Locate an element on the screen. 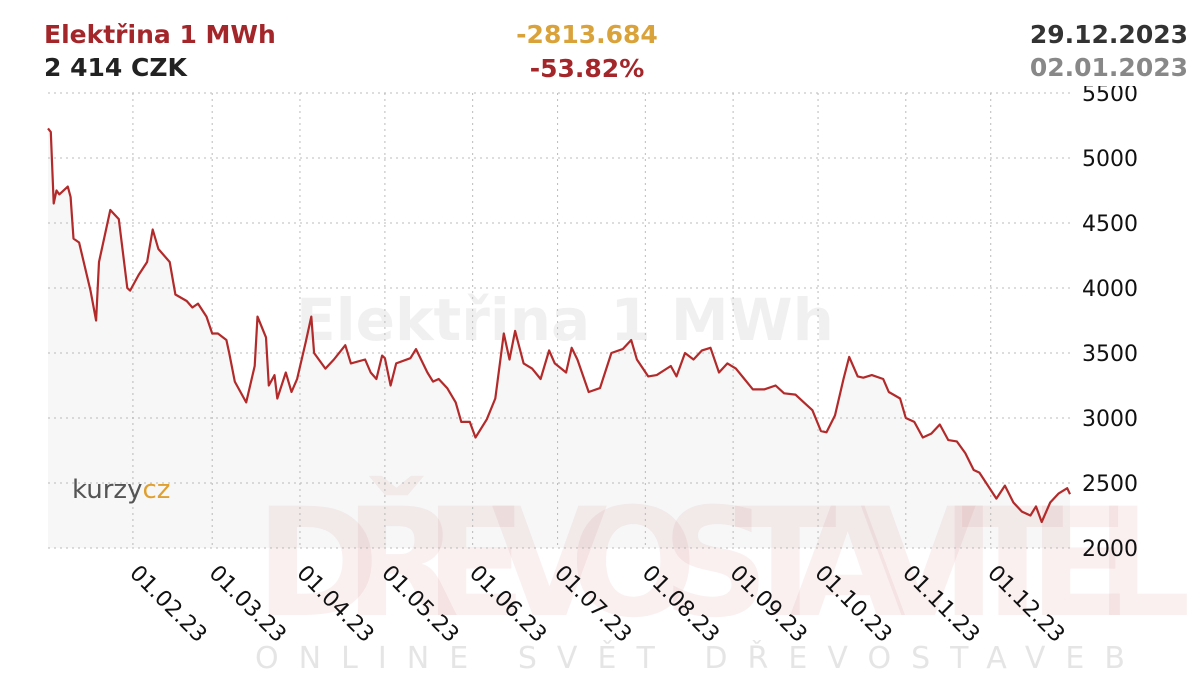 The width and height of the screenshot is (1200, 676). y-tick-label: 4000 is located at coordinates (1110, 289).